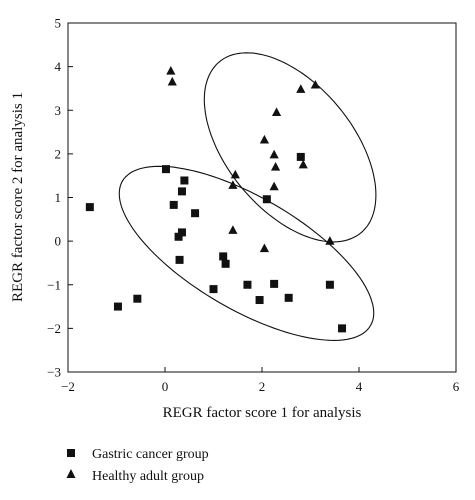 Image resolution: width=475 pixels, height=500 pixels. What do you see at coordinates (150, 454) in the screenshot?
I see `legend-label-gastric: Gastric cancer group` at bounding box center [150, 454].